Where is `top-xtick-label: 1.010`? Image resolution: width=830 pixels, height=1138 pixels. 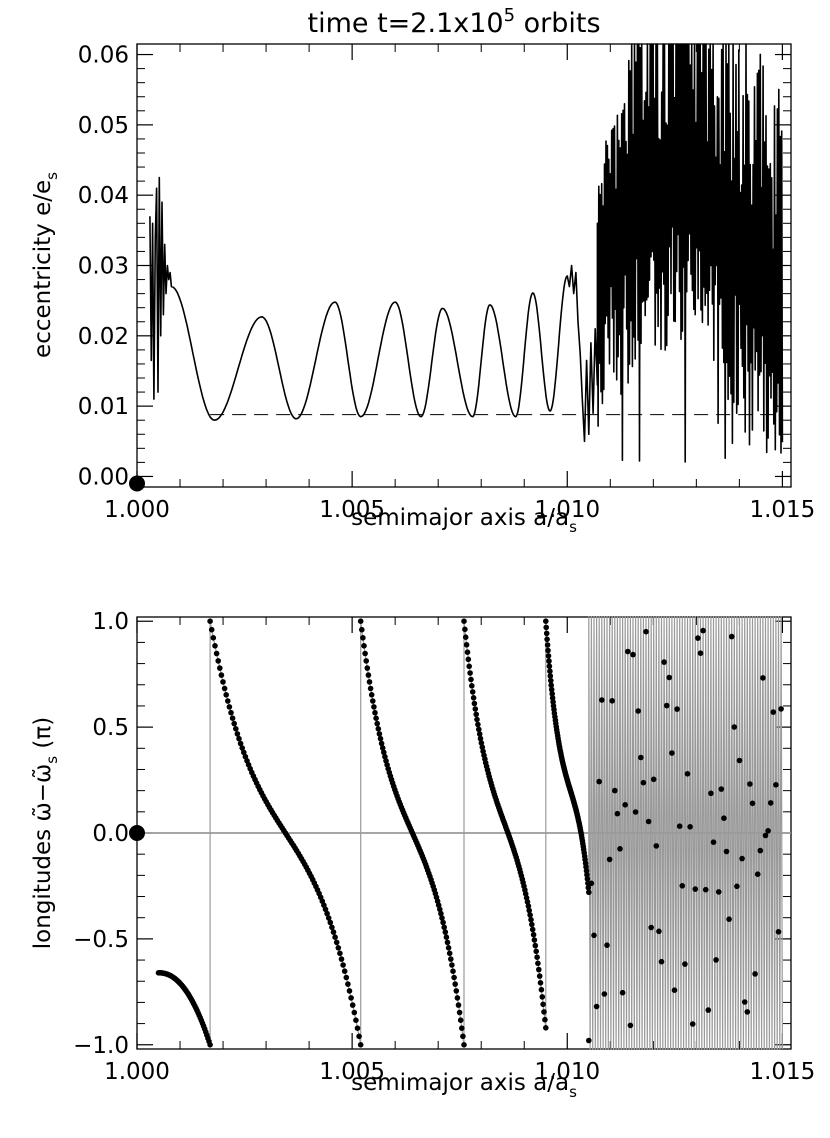 top-xtick-label: 1.010 is located at coordinates (567, 510).